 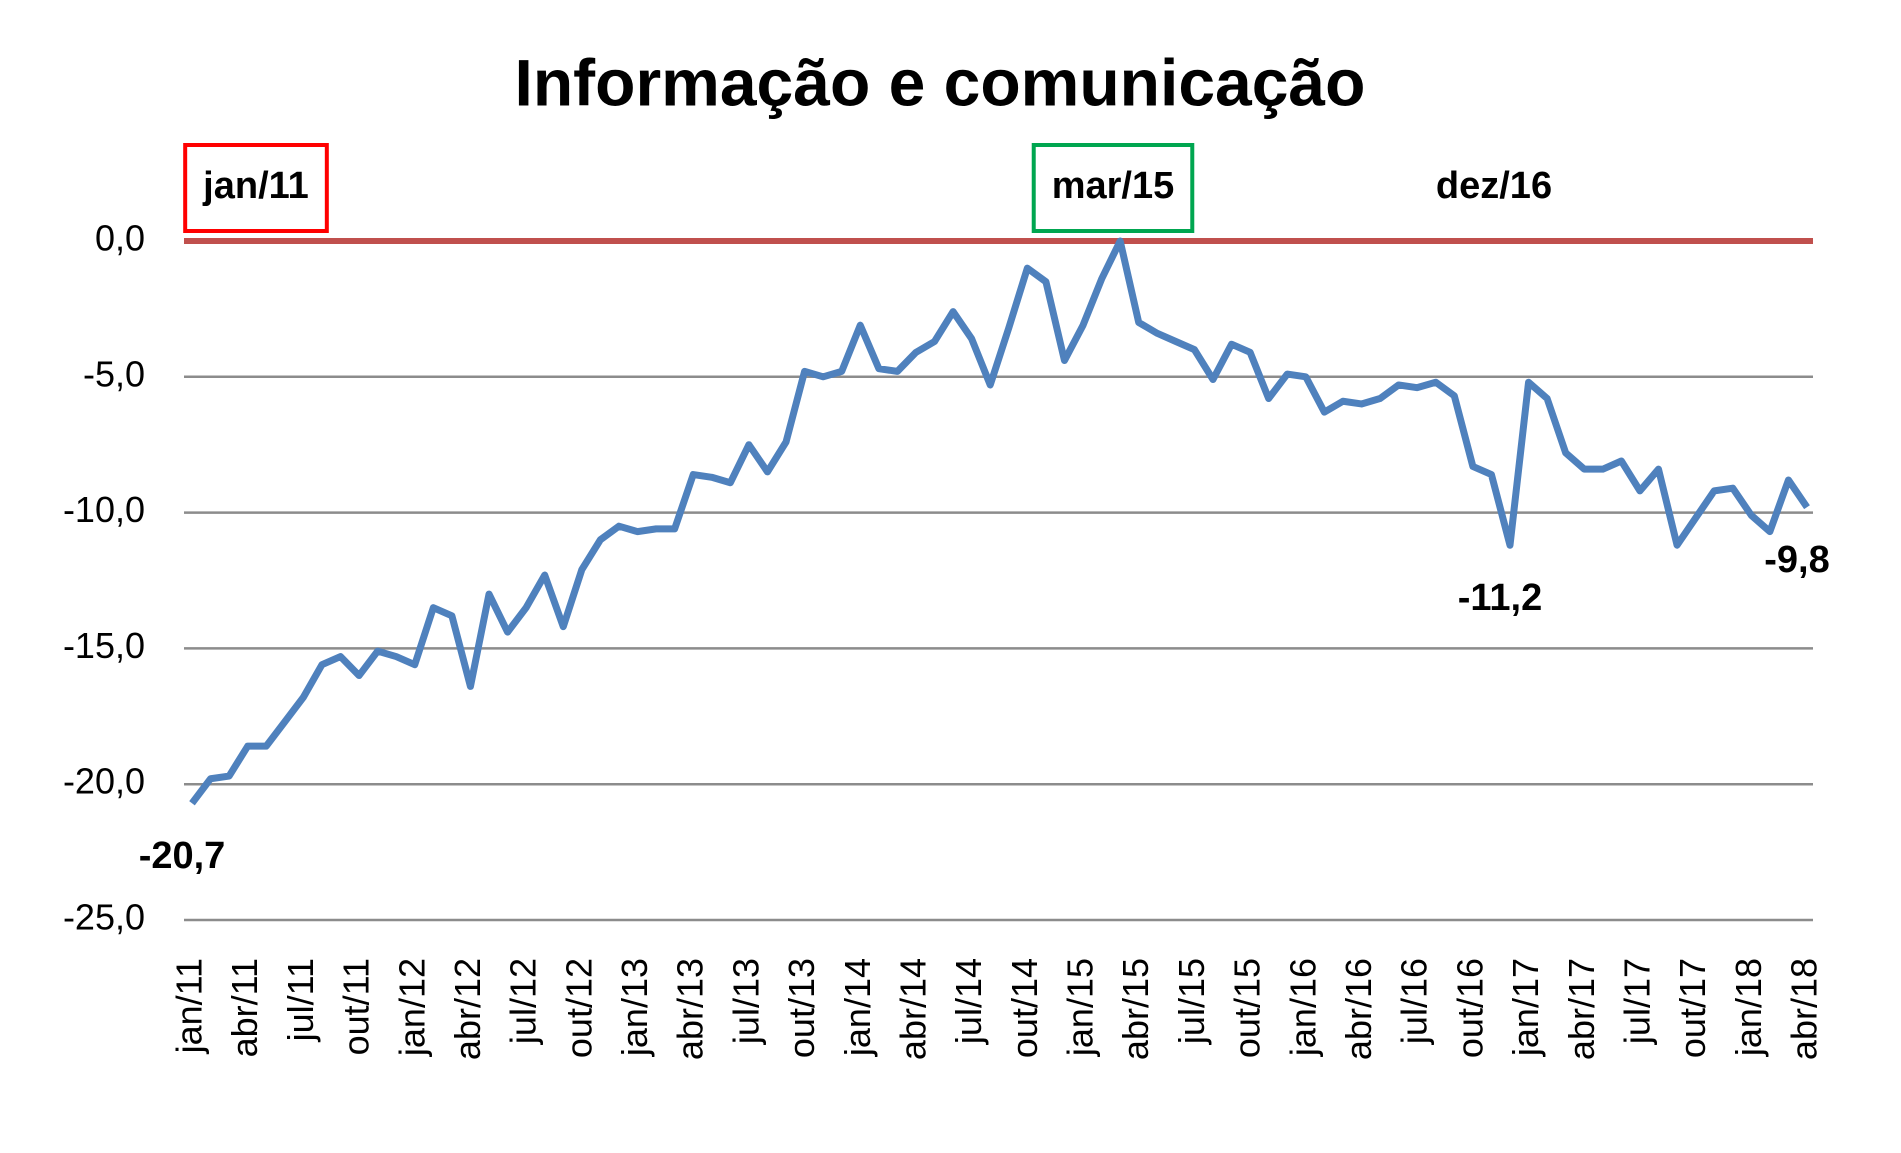 I want to click on x-tick-label: jan/17, so click(x=1525, y=1007).